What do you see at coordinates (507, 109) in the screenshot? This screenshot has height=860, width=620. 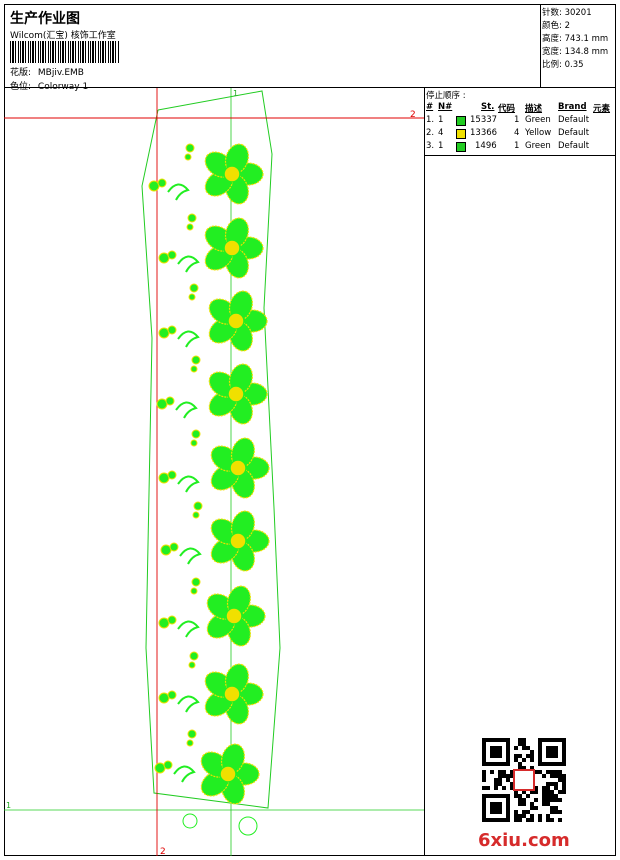 I see `col-header-code: 代码` at bounding box center [507, 109].